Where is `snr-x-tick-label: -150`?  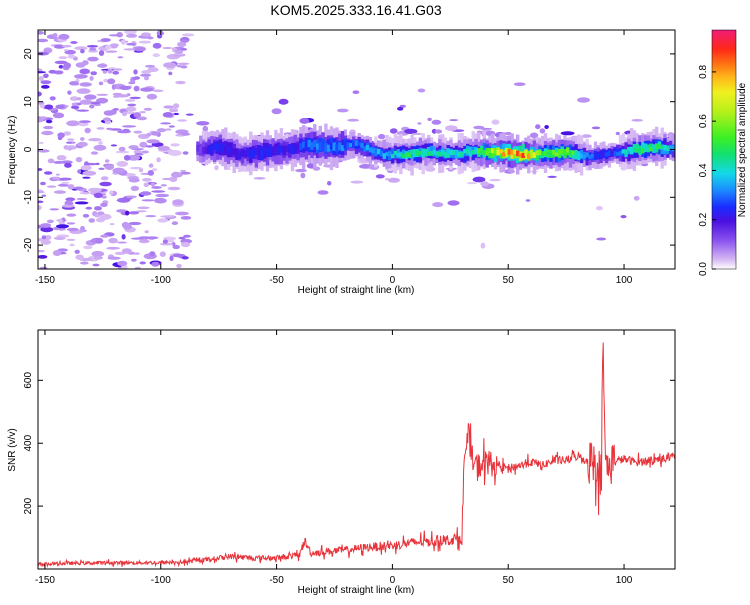
snr-x-tick-label: -150 is located at coordinates (45, 580).